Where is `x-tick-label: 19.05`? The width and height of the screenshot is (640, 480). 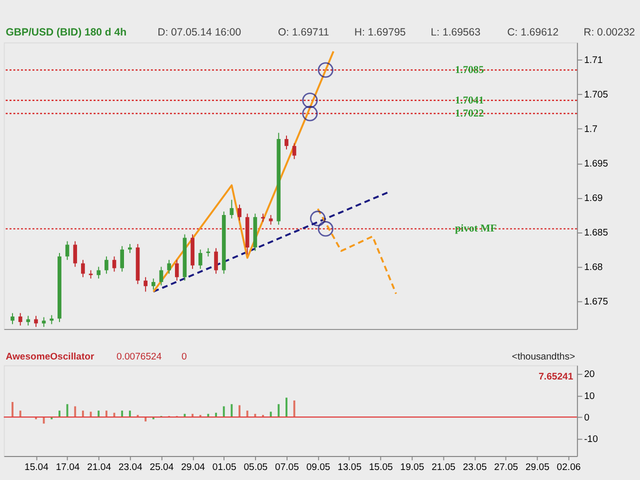
x-tick-label: 19.05 is located at coordinates (412, 467).